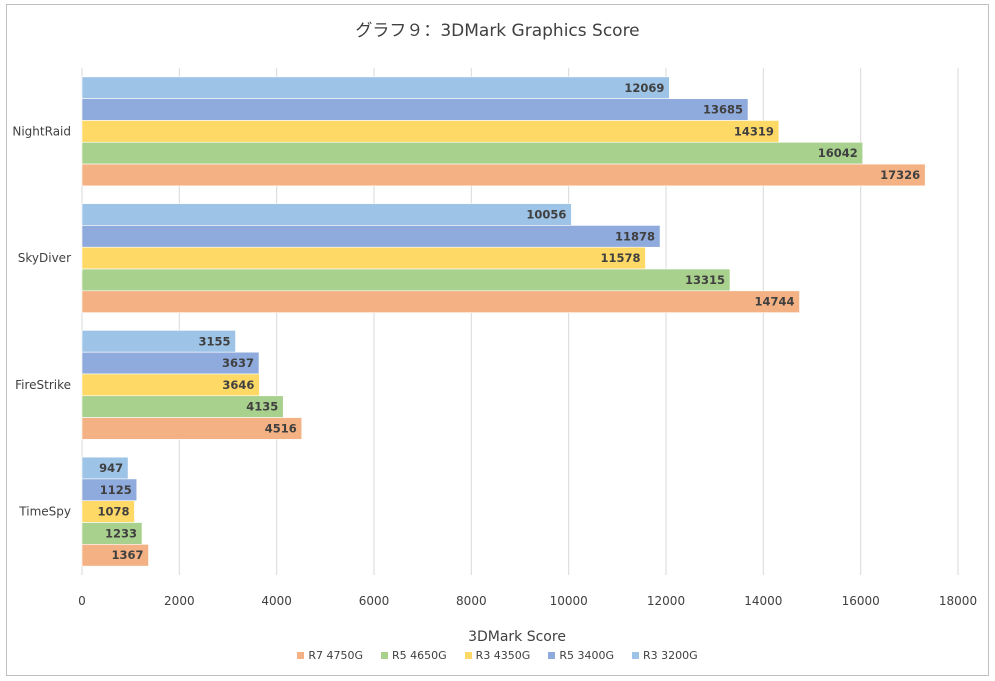 The width and height of the screenshot is (995, 681). Describe the element at coordinates (111, 468) in the screenshot. I see `data-label: 947` at that location.